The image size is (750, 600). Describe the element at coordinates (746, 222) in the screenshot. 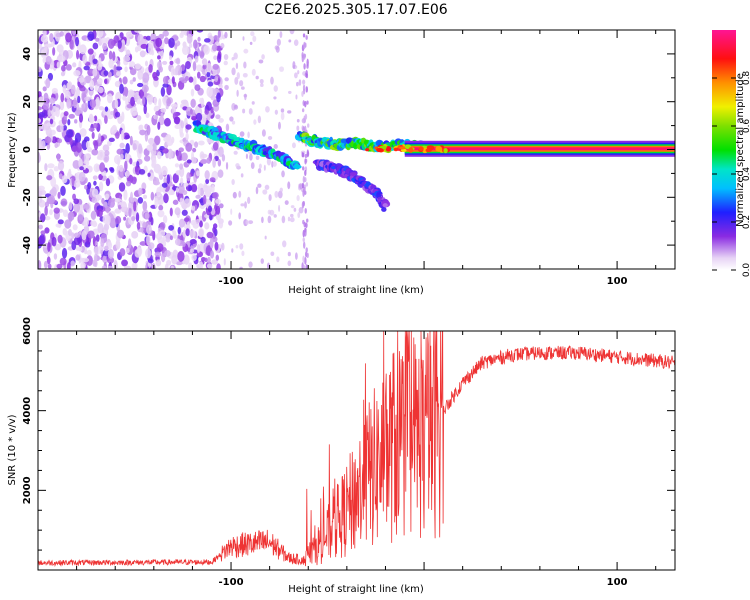

I see `colorbar-tick-label: 0.2` at that location.